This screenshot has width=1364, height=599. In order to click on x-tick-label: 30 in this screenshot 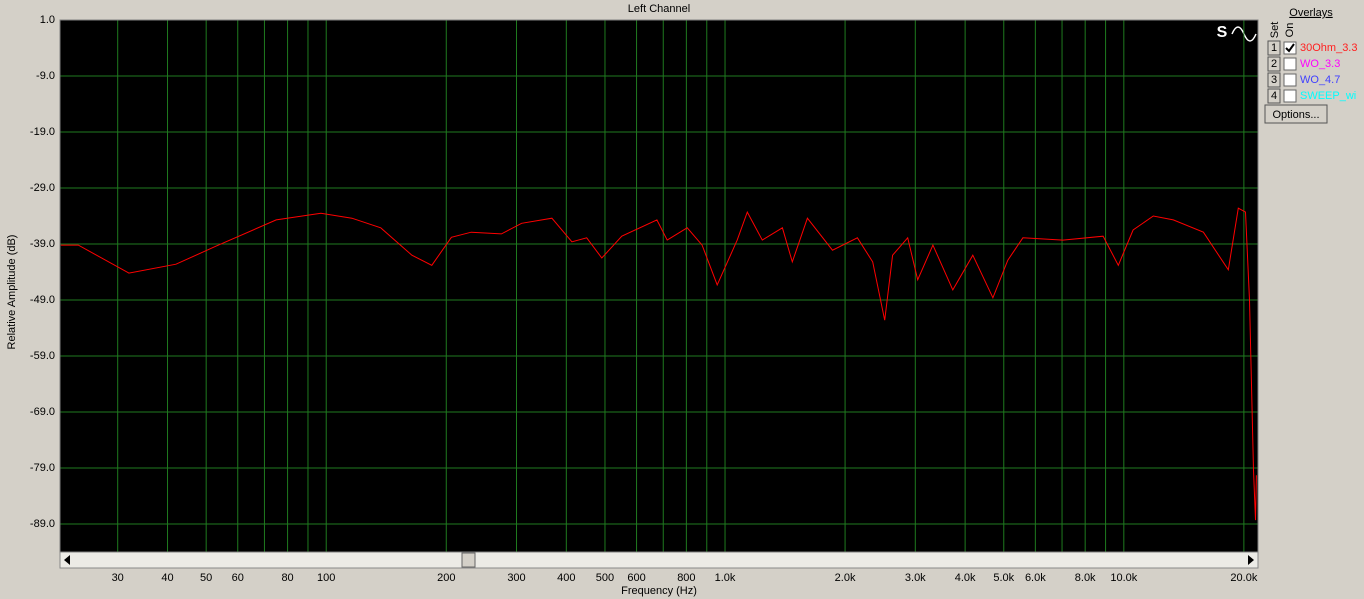, I will do `click(118, 578)`.